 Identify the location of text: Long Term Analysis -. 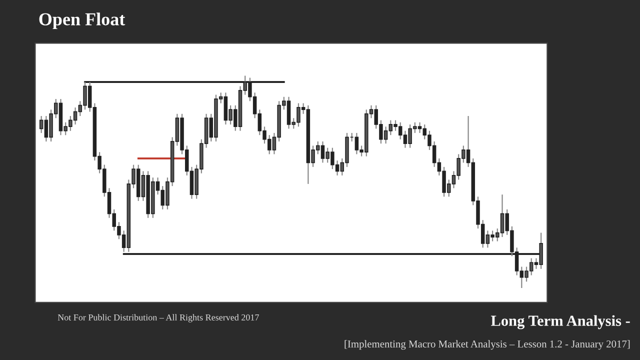
(560, 322).